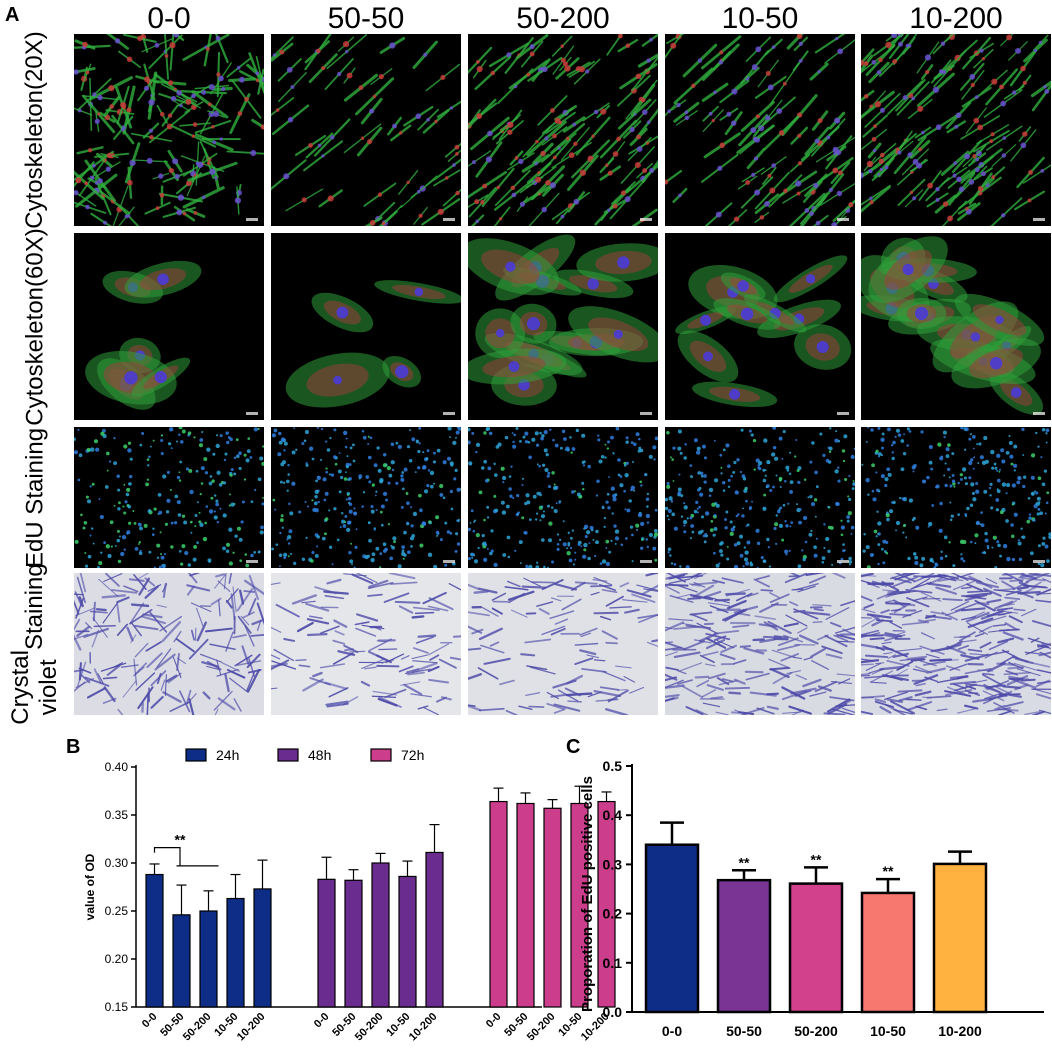  I want to click on edu-y-tick-label: 0.3, so click(613, 864).